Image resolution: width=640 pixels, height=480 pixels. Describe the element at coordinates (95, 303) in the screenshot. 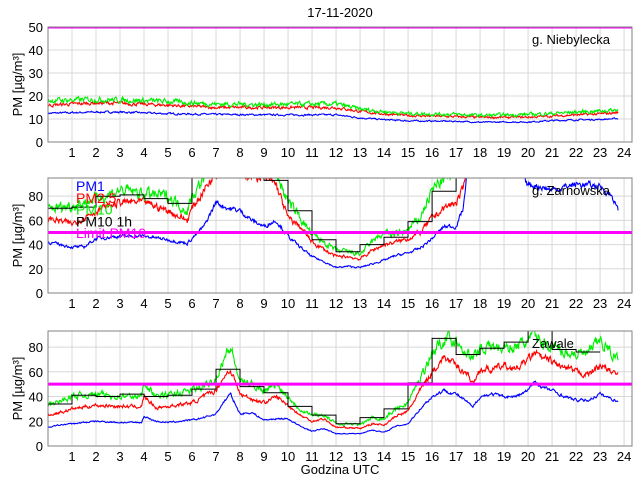

I see `x-tick-label: 2` at that location.